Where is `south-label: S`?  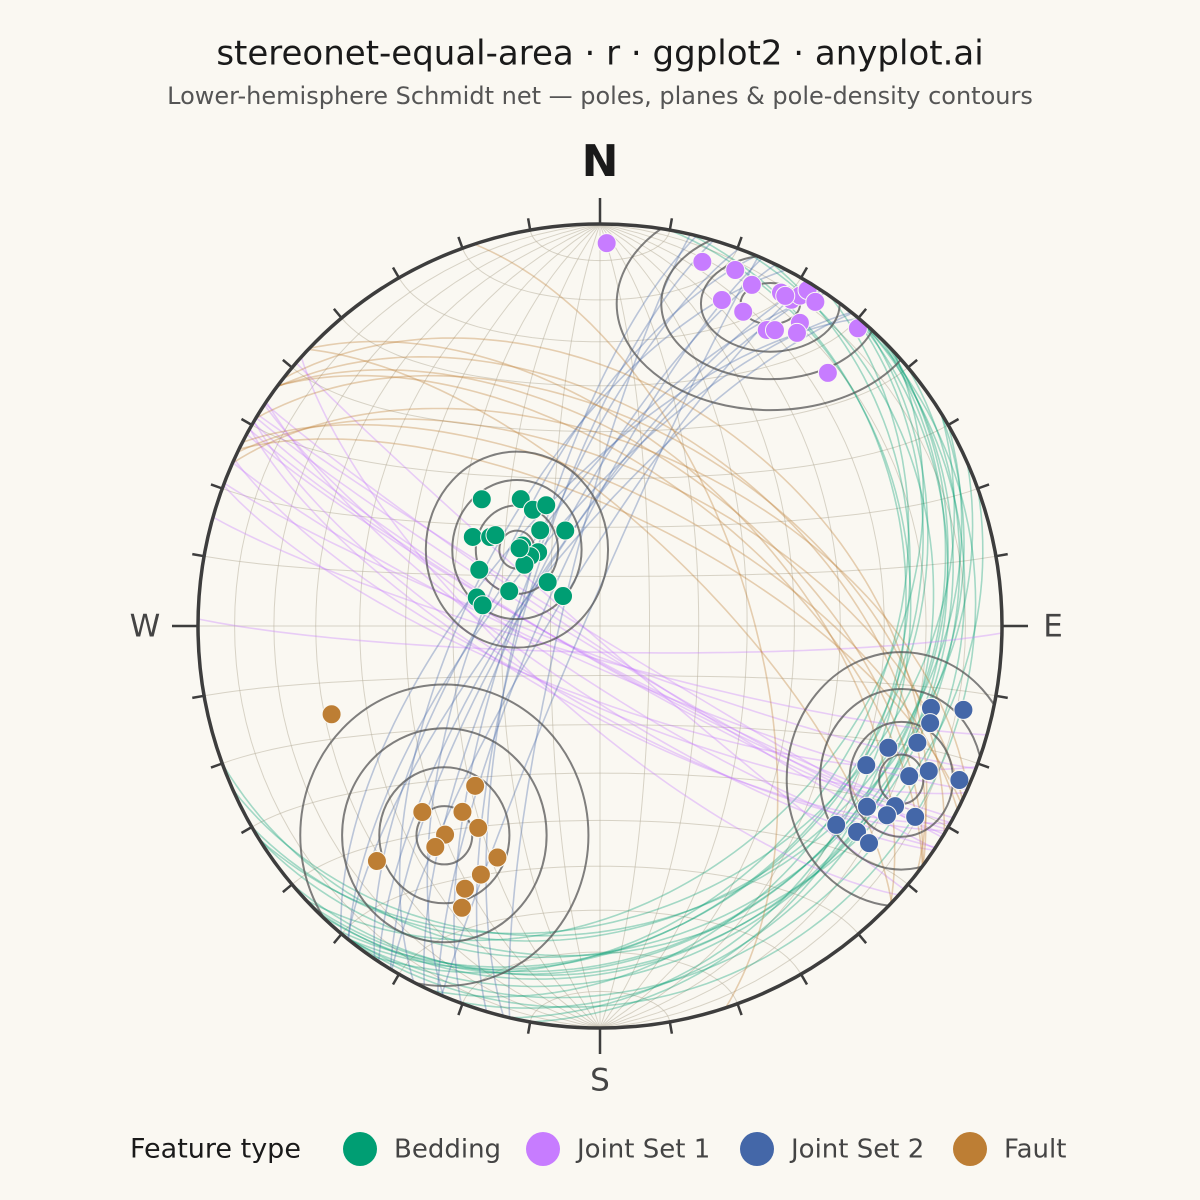
south-label: S is located at coordinates (600, 1081).